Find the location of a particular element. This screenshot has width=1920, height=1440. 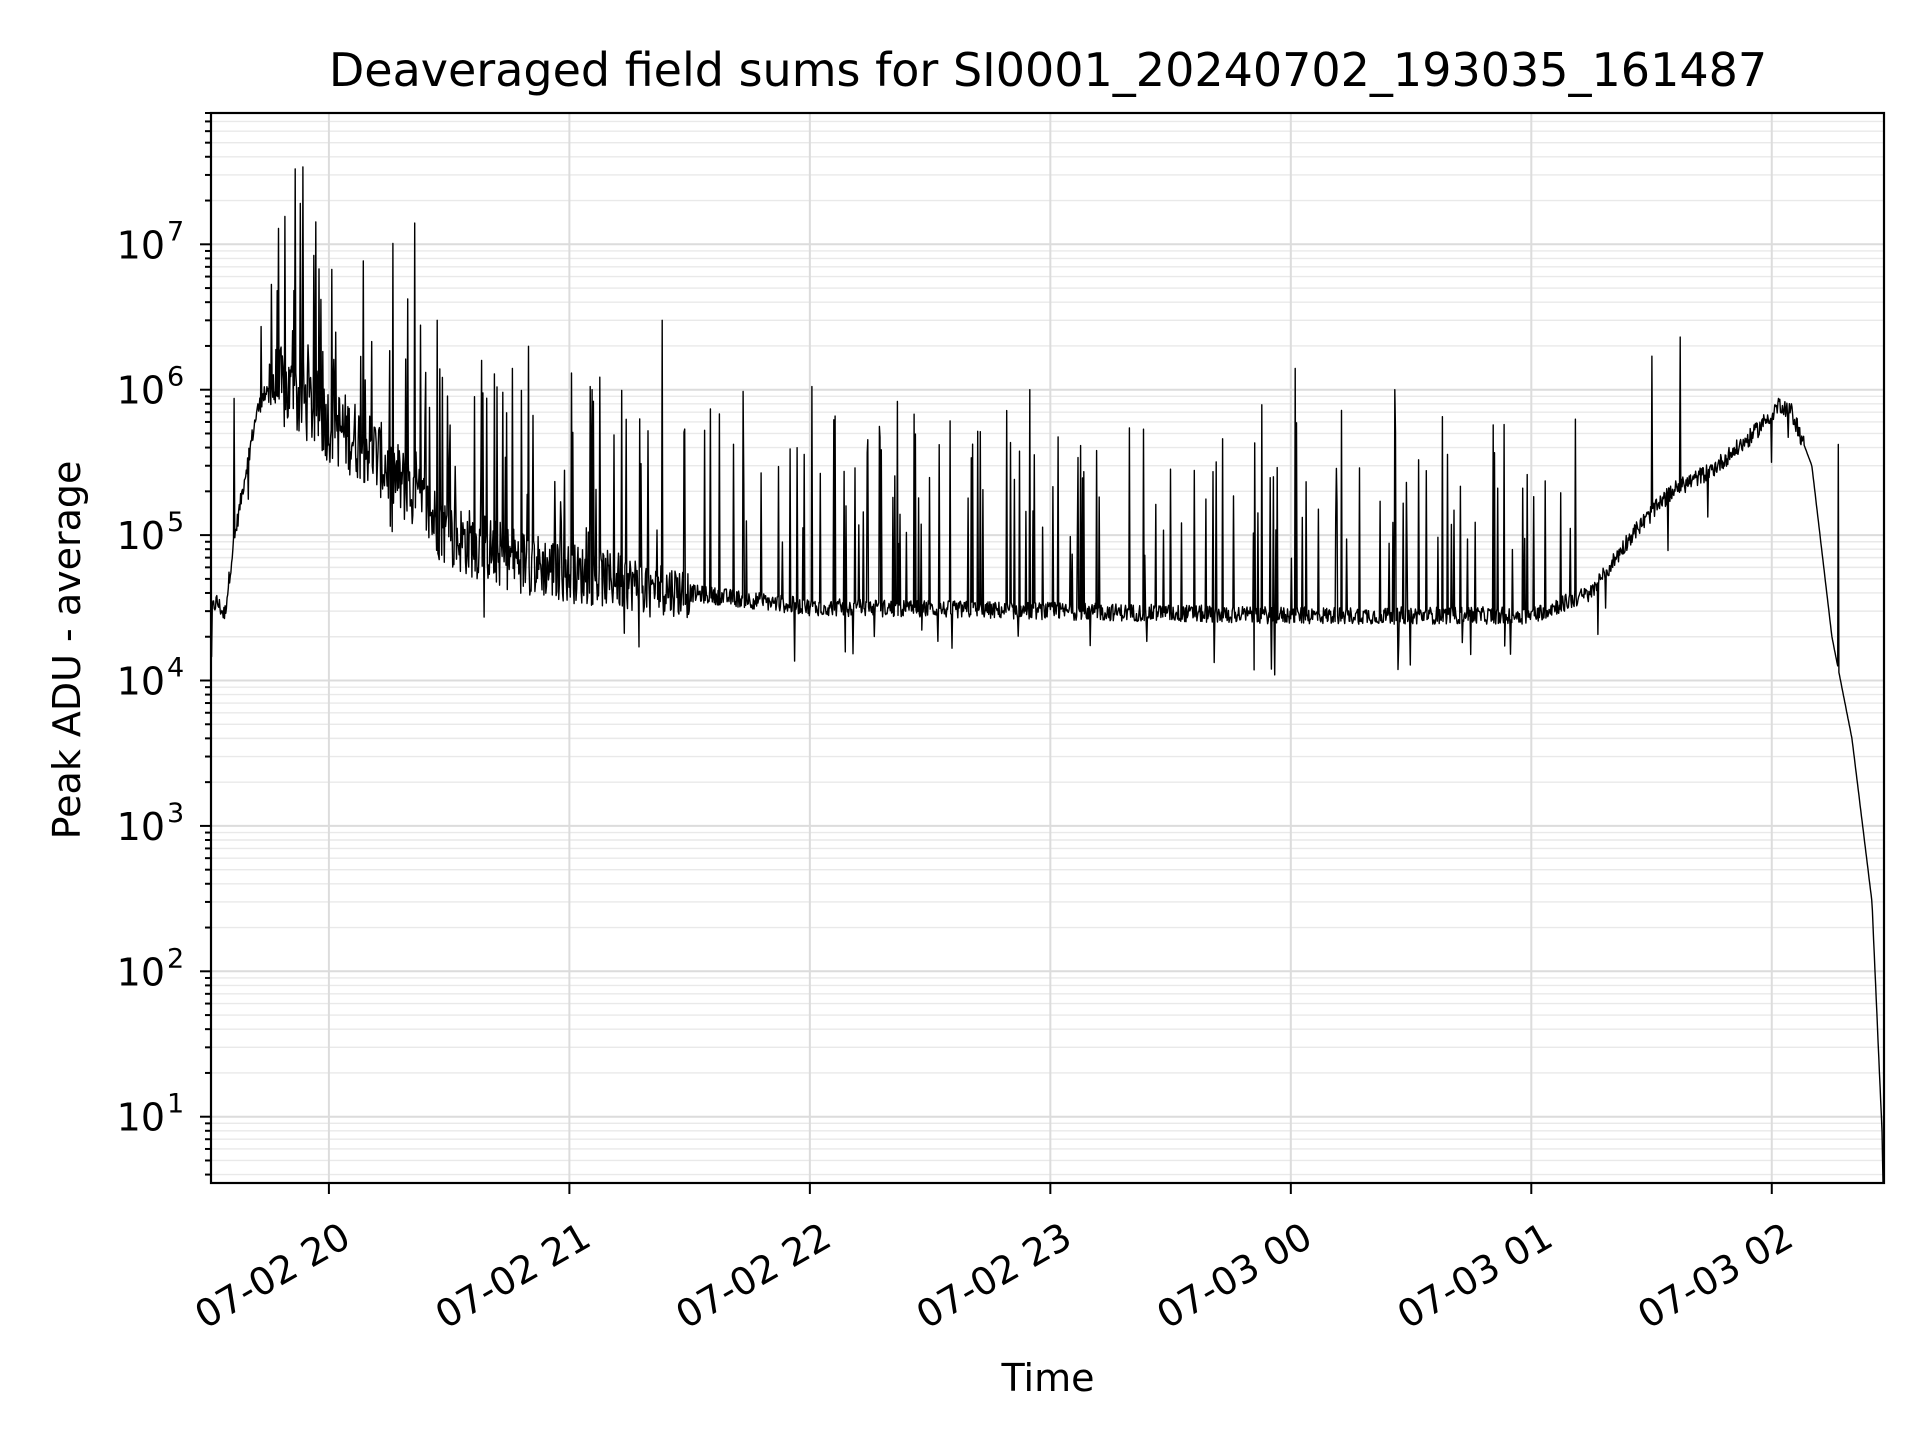

y-tick-exponent: 5 is located at coordinates (175, 522).